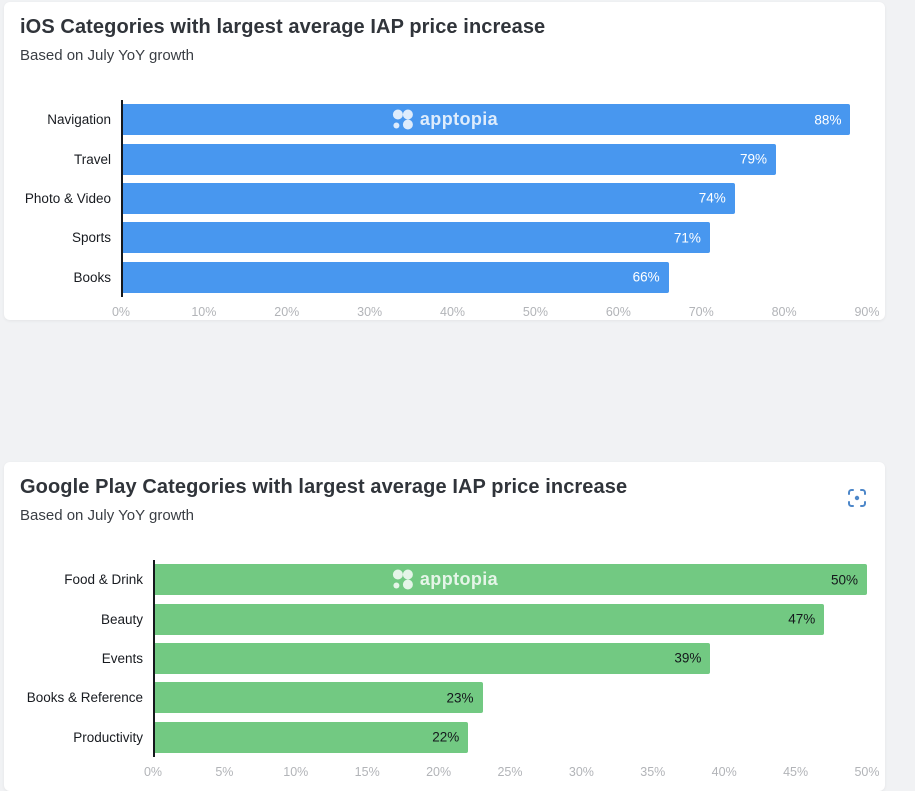 The width and height of the screenshot is (915, 791). Describe the element at coordinates (646, 277) in the screenshot. I see `bar-value-label: 66%` at that location.